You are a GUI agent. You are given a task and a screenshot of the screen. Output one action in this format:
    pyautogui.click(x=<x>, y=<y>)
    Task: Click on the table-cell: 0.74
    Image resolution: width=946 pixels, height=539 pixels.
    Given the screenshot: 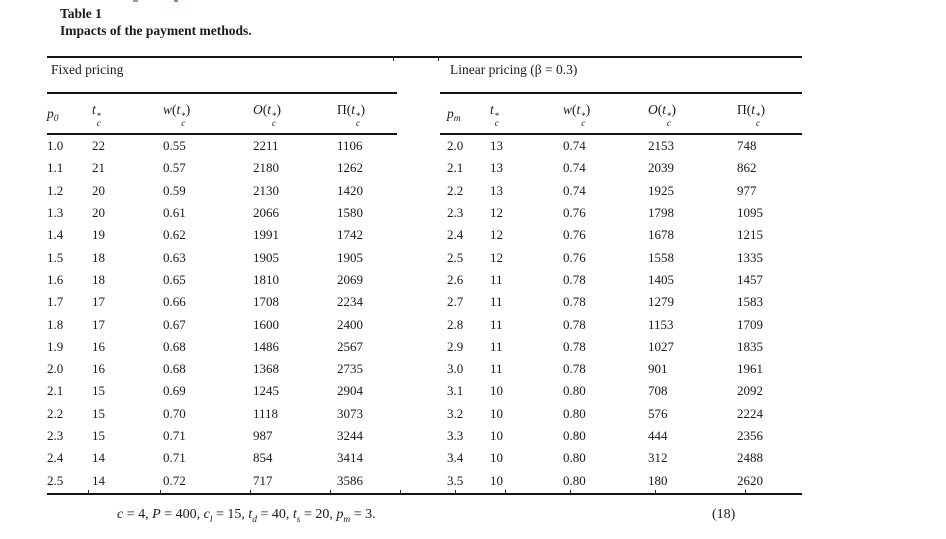 What is the action you would take?
    pyautogui.click(x=574, y=168)
    